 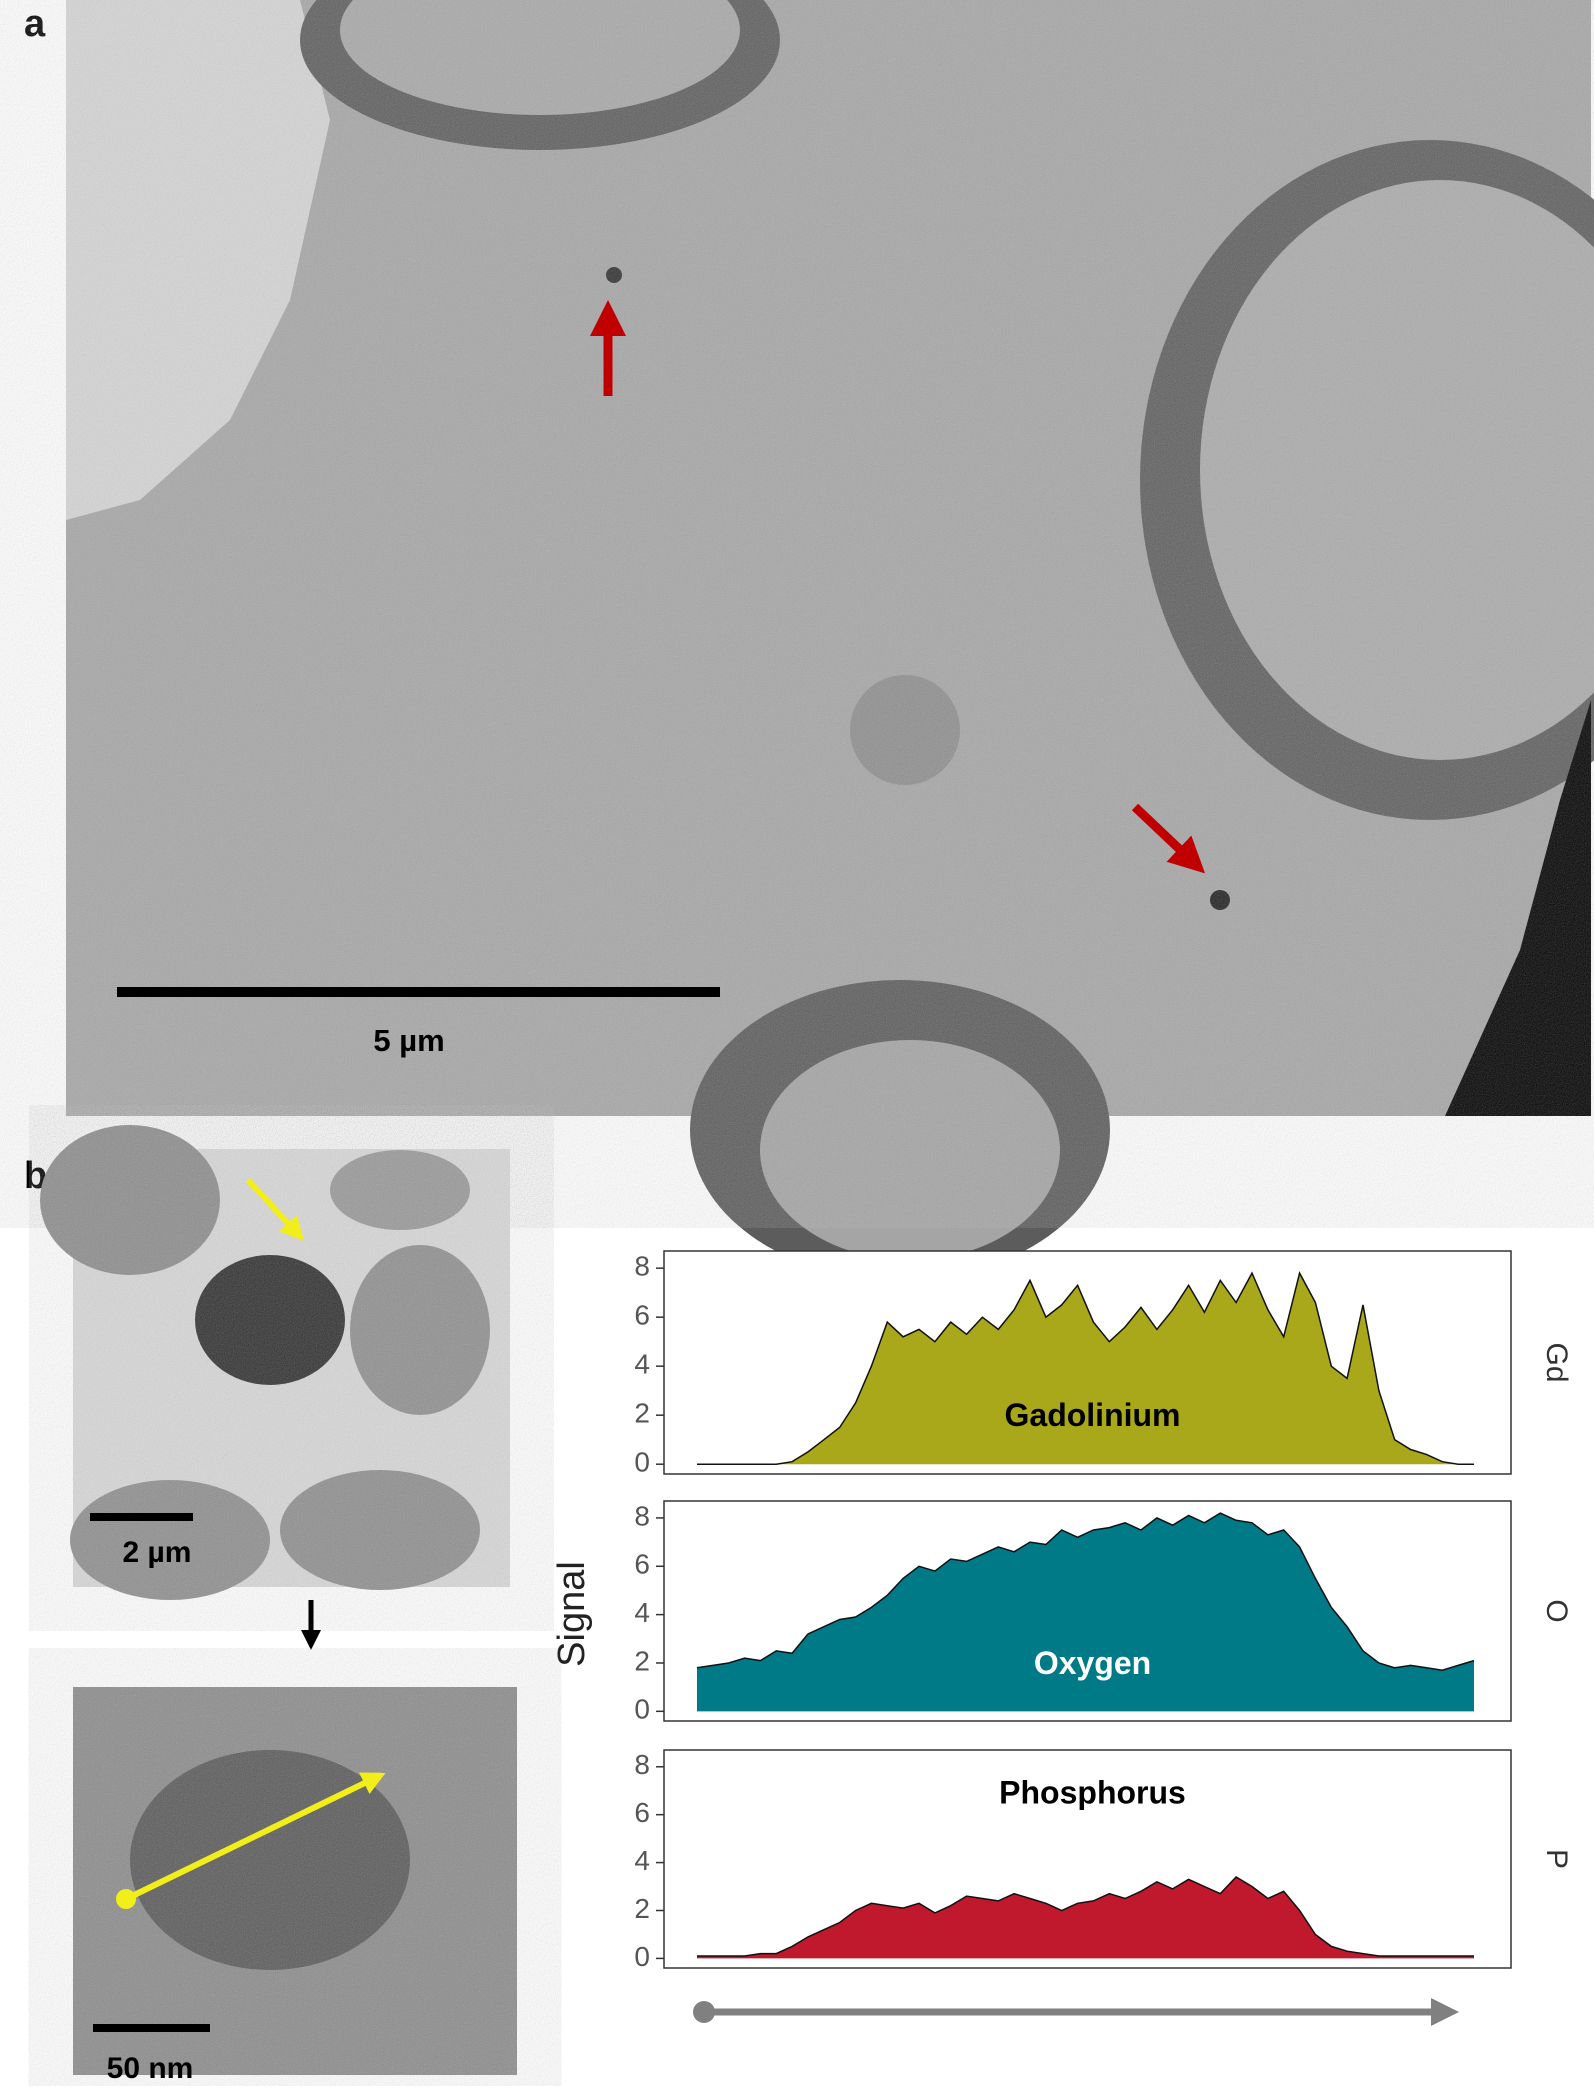 What do you see at coordinates (295, 1881) in the screenshot?
I see `micrograph-b-bottom` at bounding box center [295, 1881].